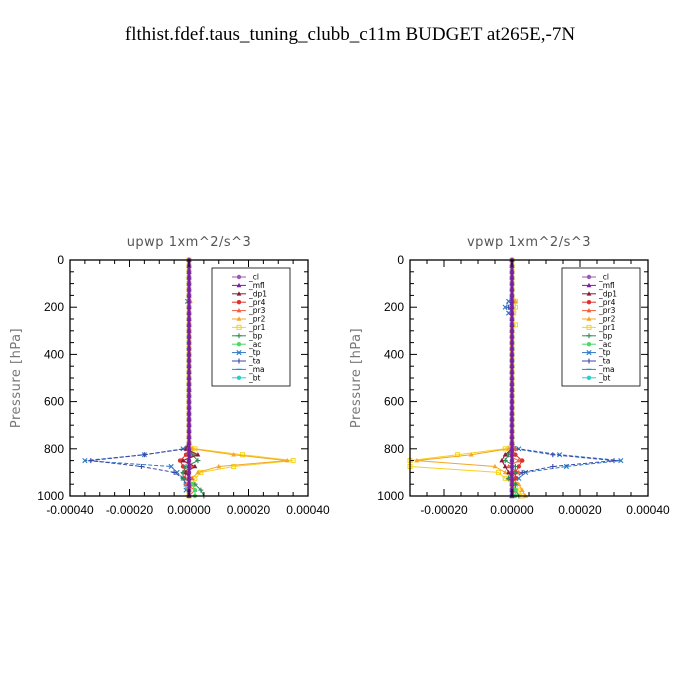 The width and height of the screenshot is (700, 700). Describe the element at coordinates (54, 307) in the screenshot. I see `y-tick-label: 200` at that location.